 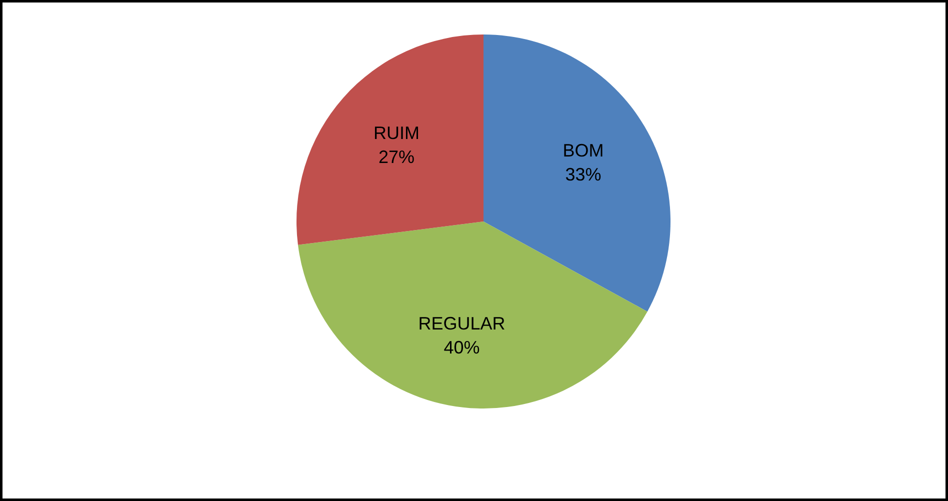 I want to click on data-label: 40%, so click(x=462, y=347).